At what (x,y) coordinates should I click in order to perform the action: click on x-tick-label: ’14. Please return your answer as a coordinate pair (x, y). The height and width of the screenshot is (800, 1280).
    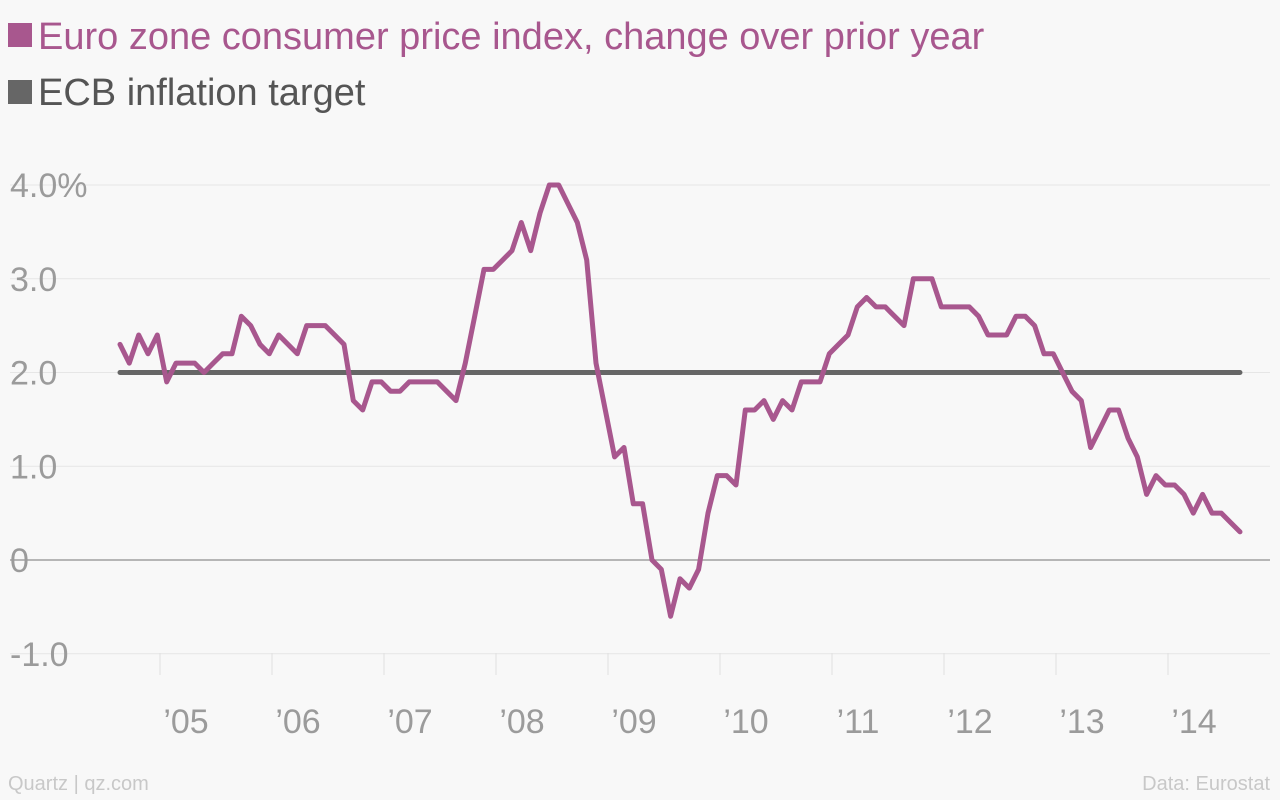
    Looking at the image, I should click on (1193, 722).